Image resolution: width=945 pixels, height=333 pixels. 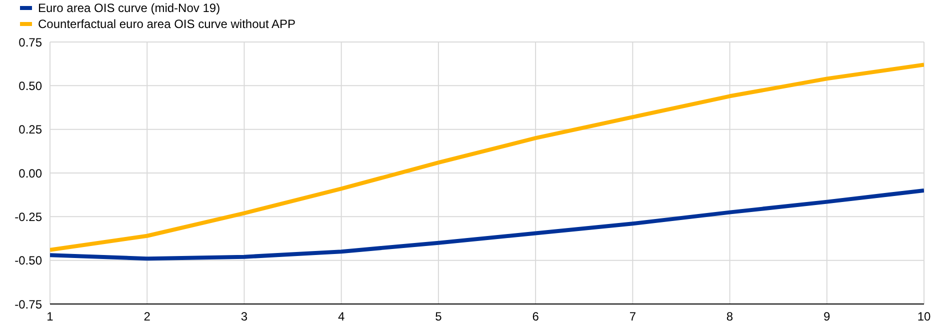 What do you see at coordinates (167, 24) in the screenshot?
I see `legend-label: Counterfactual euro area OIS curve without APP` at bounding box center [167, 24].